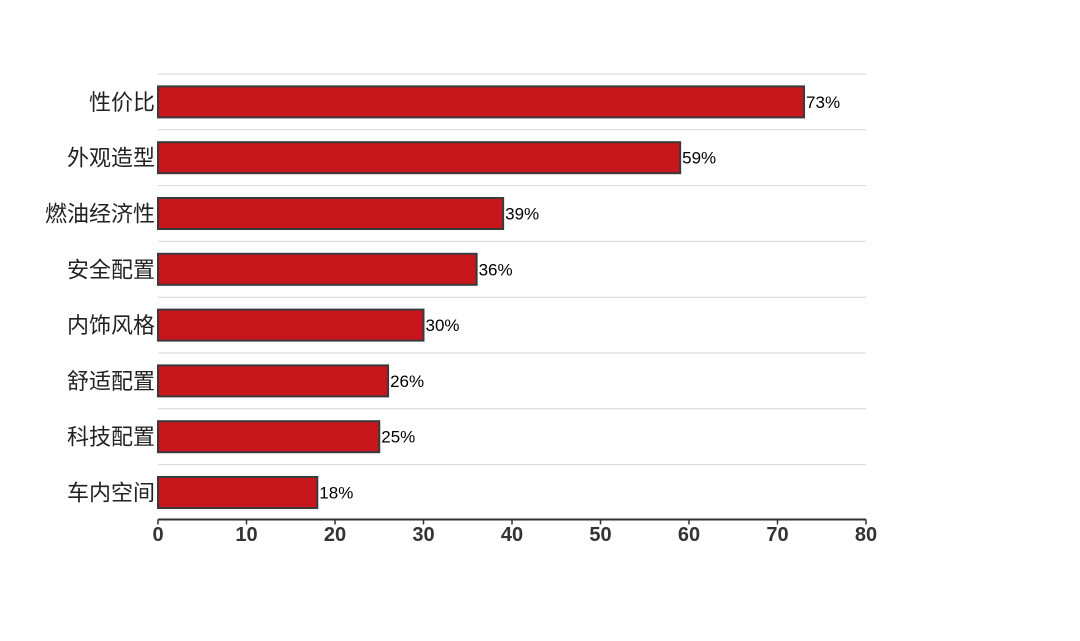  What do you see at coordinates (111, 438) in the screenshot?
I see `category-label: 科技配置` at bounding box center [111, 438].